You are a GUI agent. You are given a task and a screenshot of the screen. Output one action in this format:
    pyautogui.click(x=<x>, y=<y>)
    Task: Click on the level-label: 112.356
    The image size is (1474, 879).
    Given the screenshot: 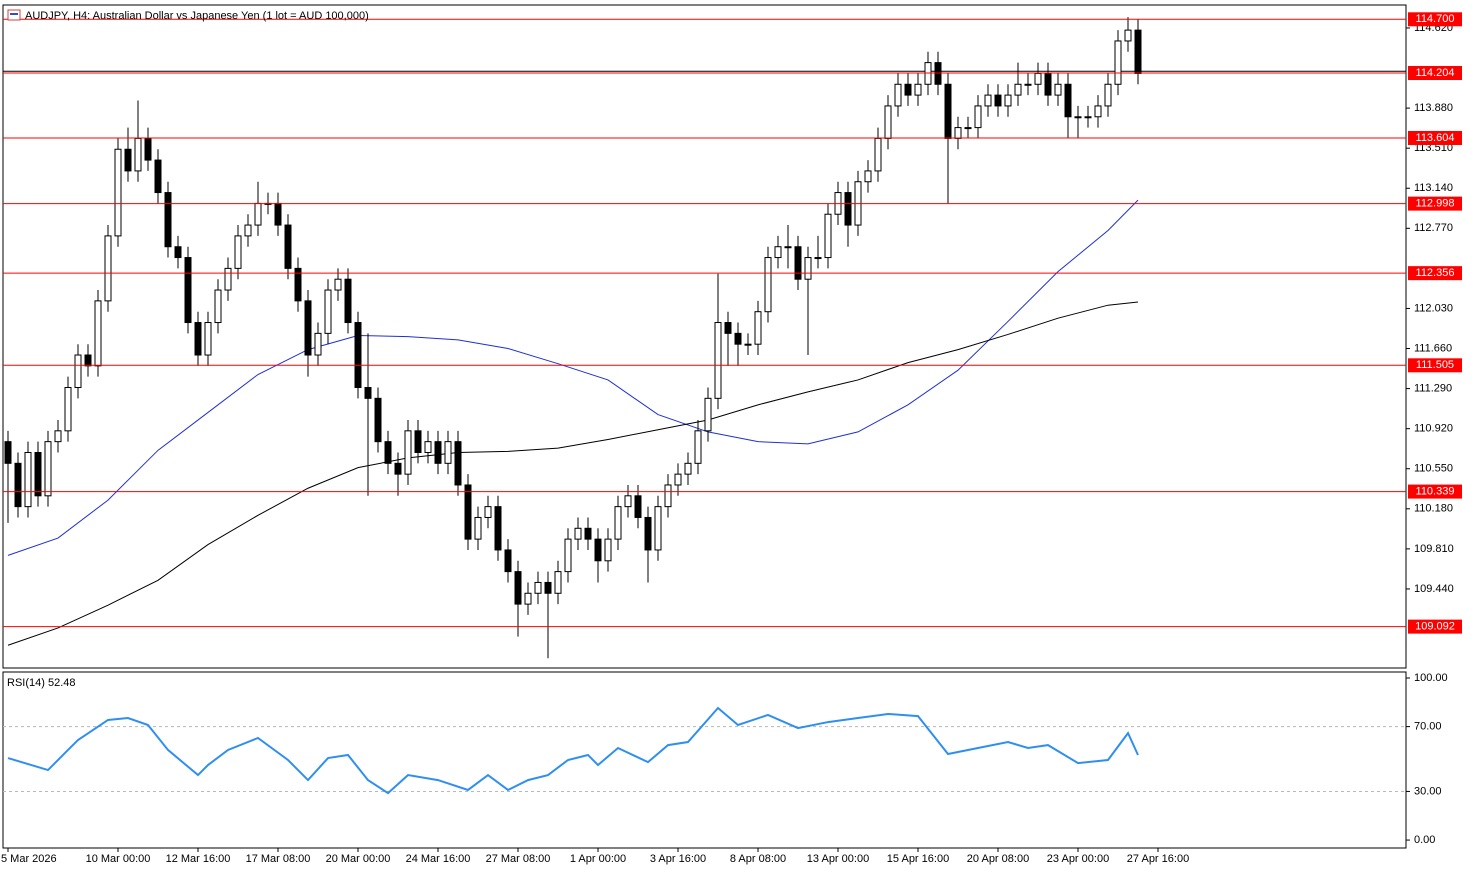 What is the action you would take?
    pyautogui.click(x=1435, y=273)
    